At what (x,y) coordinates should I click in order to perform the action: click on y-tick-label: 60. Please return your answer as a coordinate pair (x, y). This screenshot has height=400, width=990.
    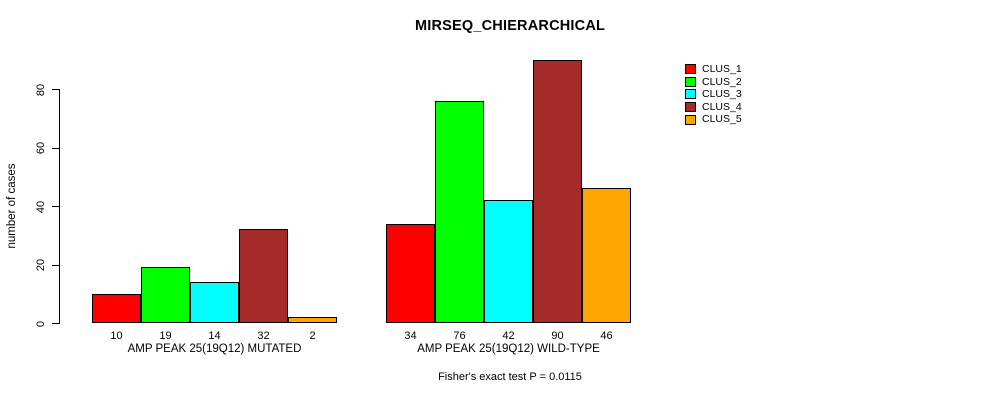
    Looking at the image, I should click on (41, 148).